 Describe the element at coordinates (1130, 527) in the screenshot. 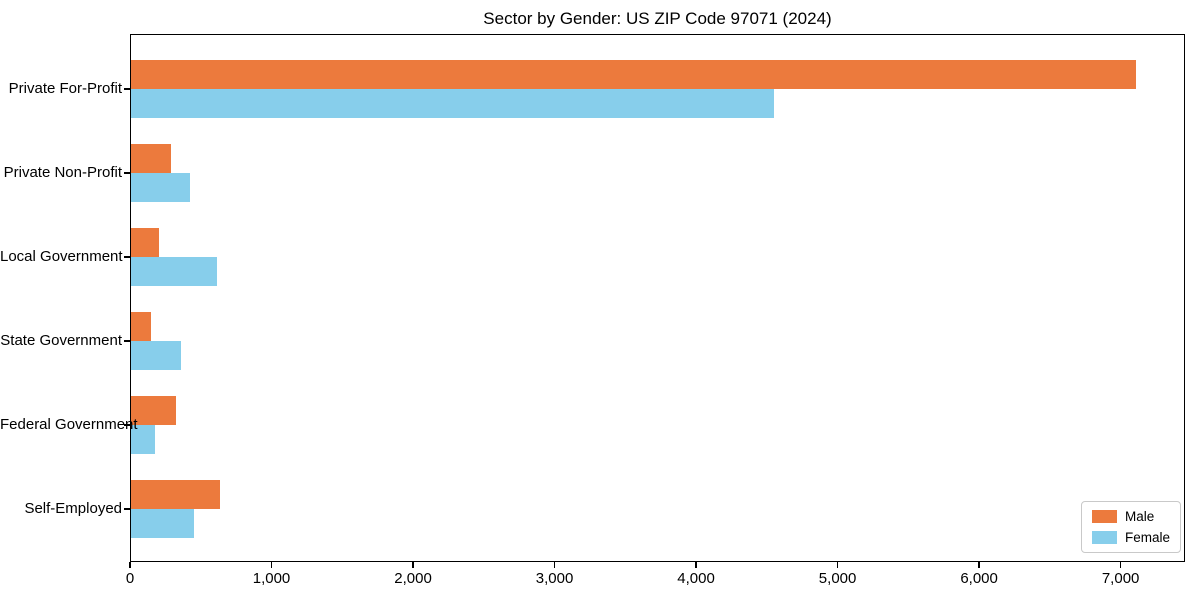

I see `legend: Male Female` at that location.